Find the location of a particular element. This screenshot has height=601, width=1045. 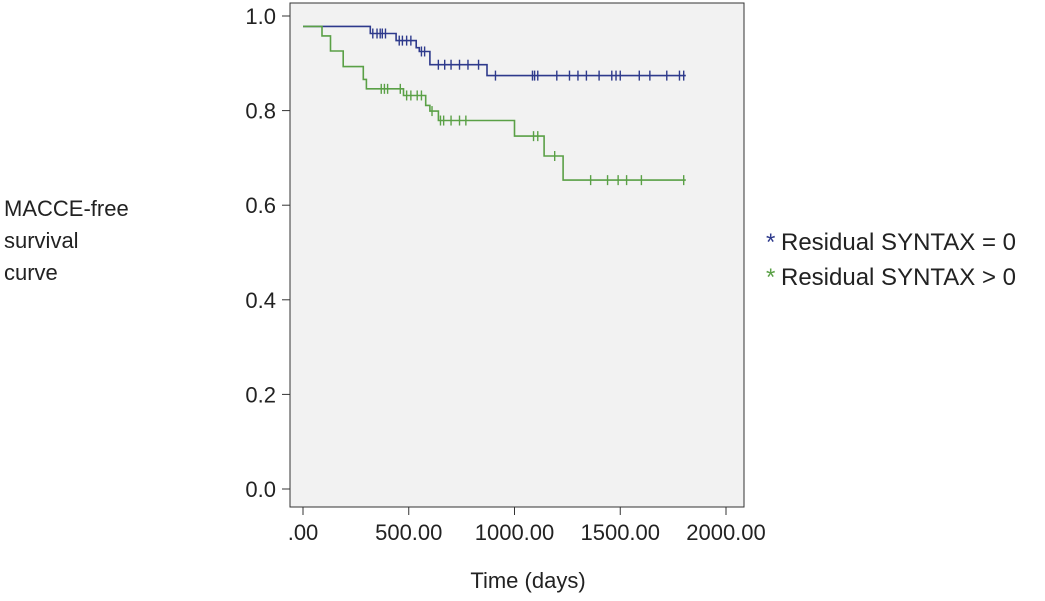

x-axis-title: Time (days) is located at coordinates (527, 580).